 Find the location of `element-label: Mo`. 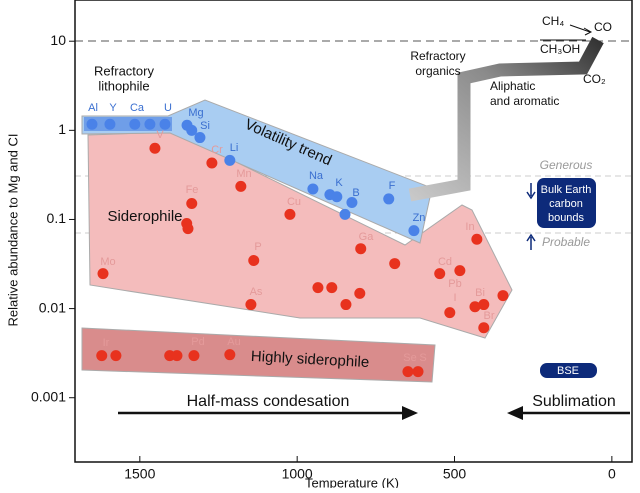

element-label: Mo is located at coordinates (107, 262).